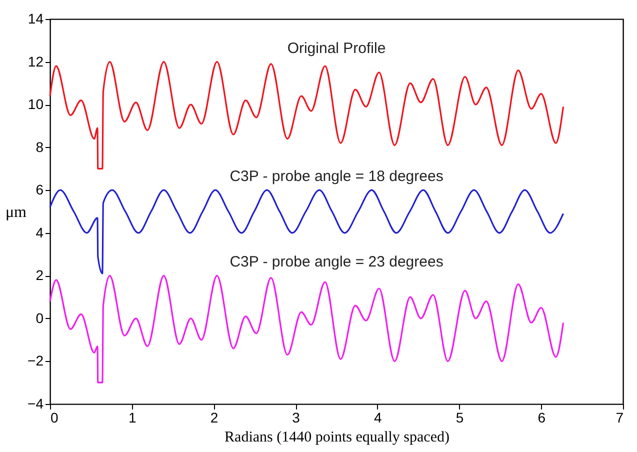 The image size is (637, 452). I want to click on y-tick-label: −4, so click(36, 404).